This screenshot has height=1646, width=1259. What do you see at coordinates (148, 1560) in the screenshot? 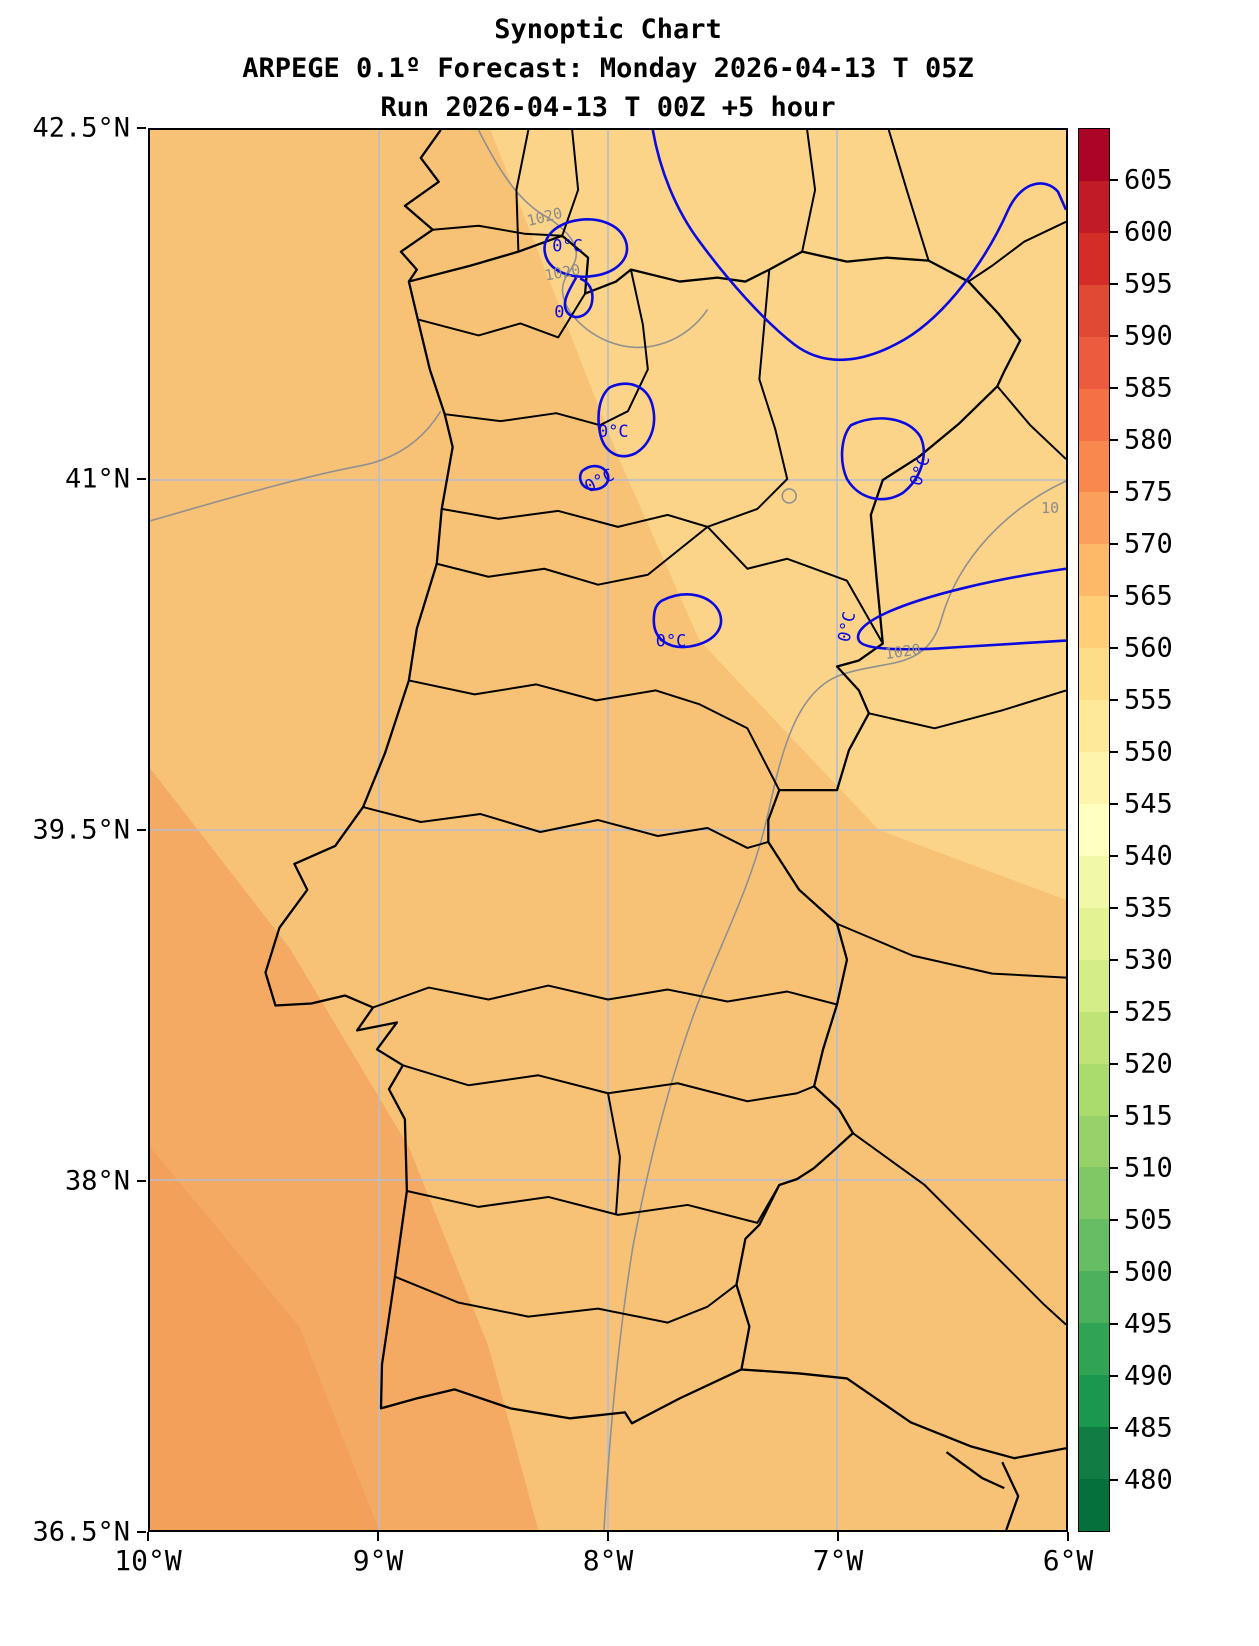
I see `longitude-tick-label: 10°W` at bounding box center [148, 1560].